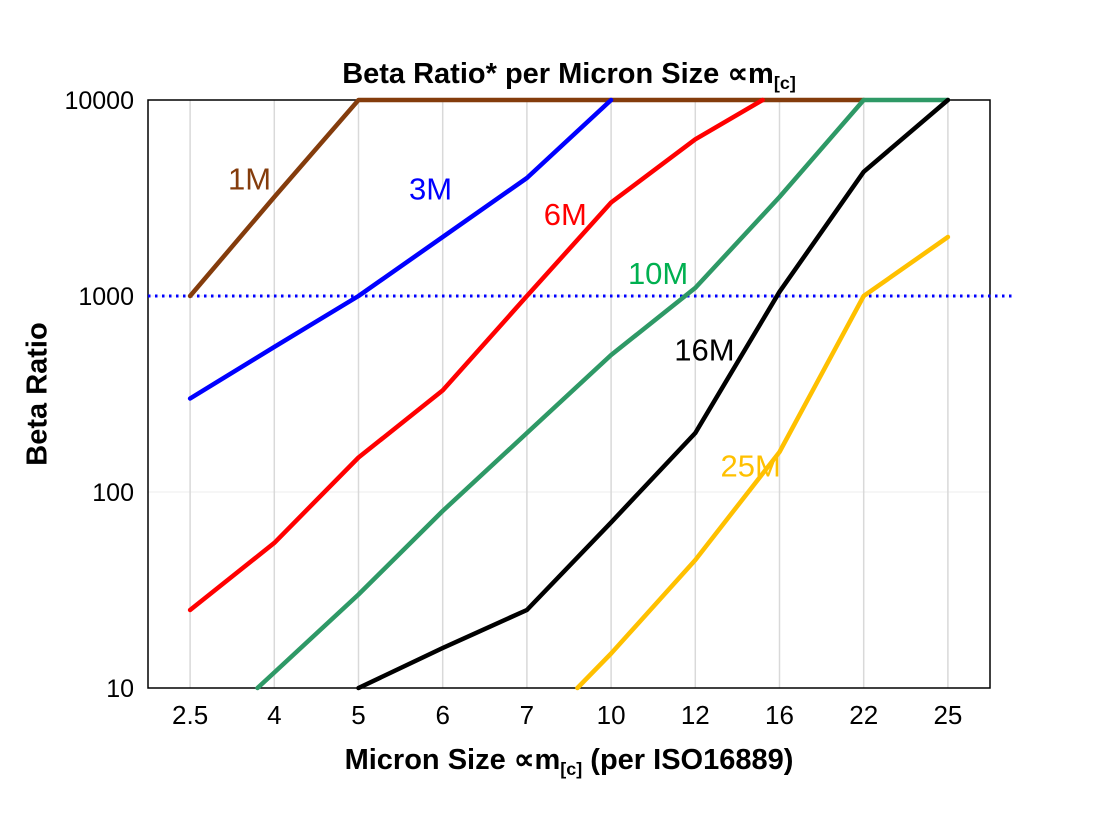  What do you see at coordinates (658, 273) in the screenshot?
I see `series-label-10M: 10M` at bounding box center [658, 273].